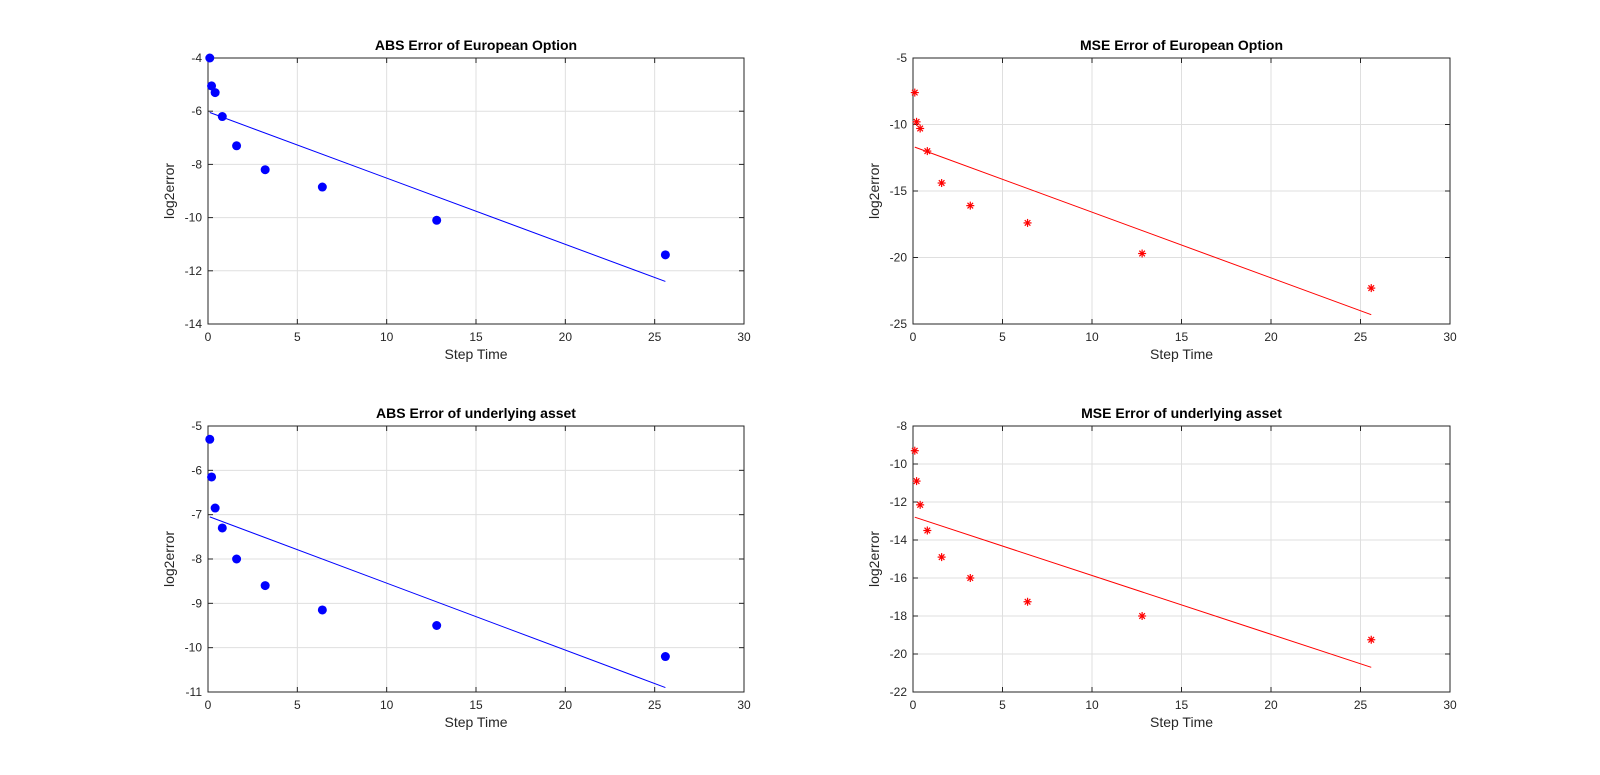 This screenshot has height=775, width=1600. What do you see at coordinates (476, 45) in the screenshot?
I see `chart-title: ABS Error of European Option` at bounding box center [476, 45].